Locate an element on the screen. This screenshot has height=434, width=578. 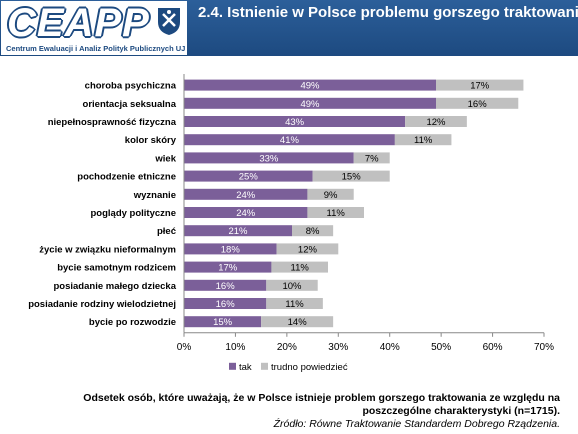
category-label: bycie po rozwodzie is located at coordinates (132, 322).